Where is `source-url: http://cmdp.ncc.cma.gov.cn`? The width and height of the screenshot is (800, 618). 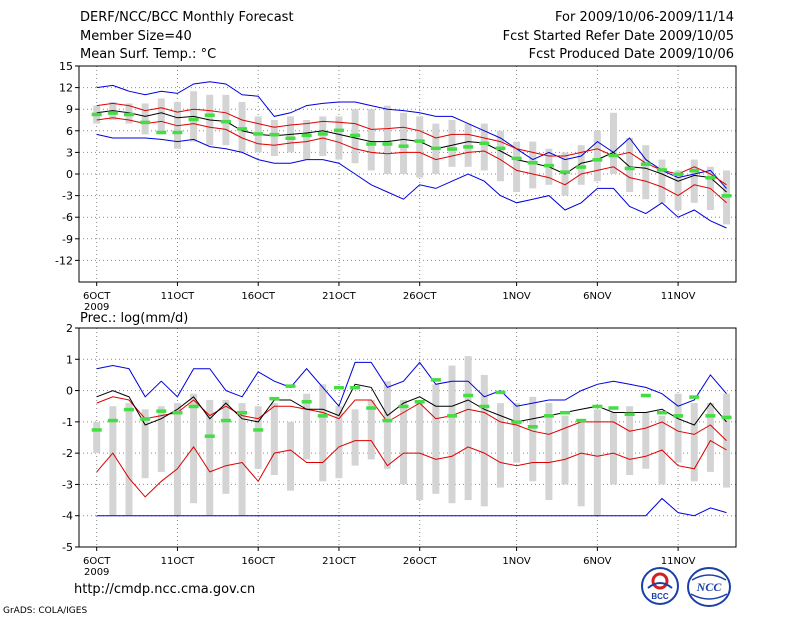
source-url: http://cmdp.ncc.cma.gov.cn is located at coordinates (165, 589).